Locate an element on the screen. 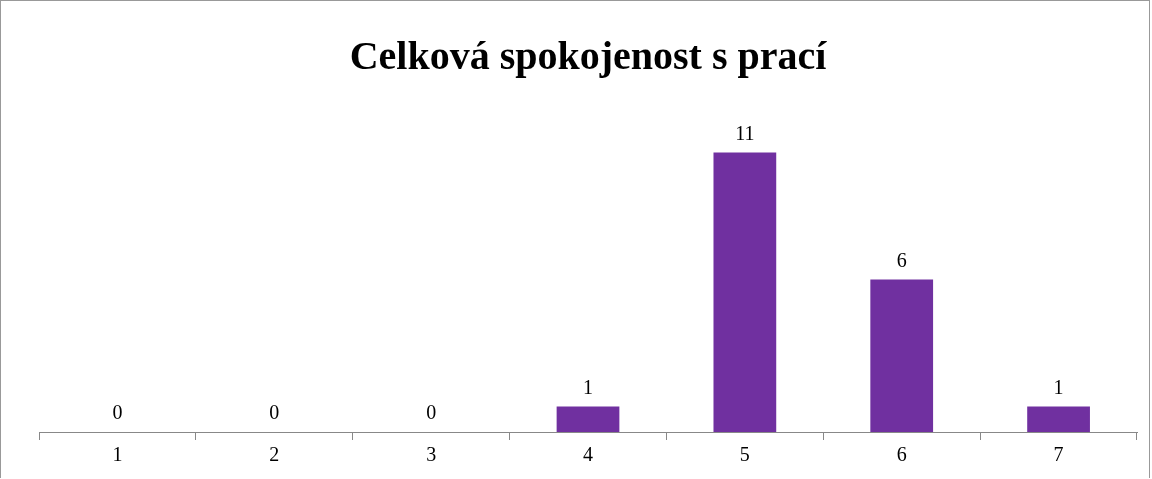 The image size is (1152, 479). data-label: 11 is located at coordinates (745, 132).